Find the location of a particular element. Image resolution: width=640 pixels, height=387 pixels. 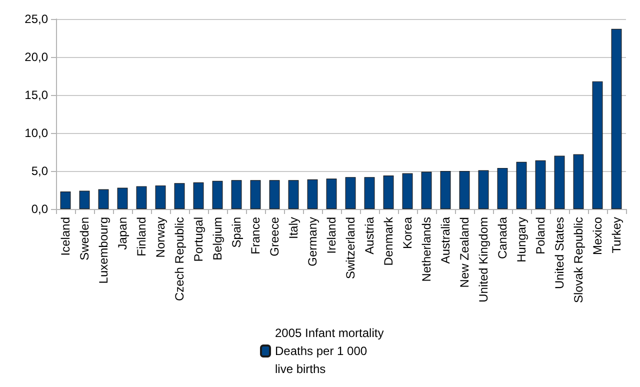

x-tick-label: Australia is located at coordinates (445, 240).